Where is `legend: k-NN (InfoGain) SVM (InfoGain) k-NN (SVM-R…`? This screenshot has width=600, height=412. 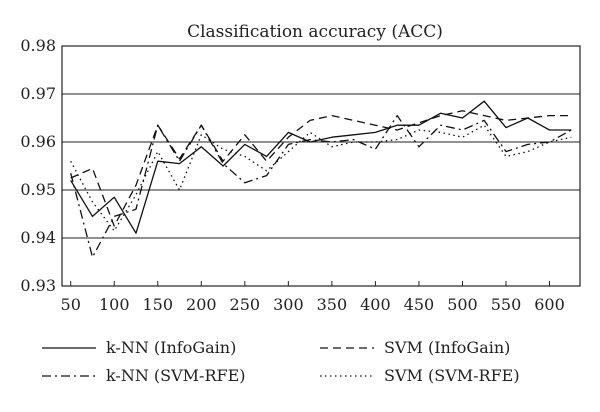
legend: k-NN (InfoGain) SVM (InfoGain) k-NN (SVM-R… is located at coordinates (281, 361).